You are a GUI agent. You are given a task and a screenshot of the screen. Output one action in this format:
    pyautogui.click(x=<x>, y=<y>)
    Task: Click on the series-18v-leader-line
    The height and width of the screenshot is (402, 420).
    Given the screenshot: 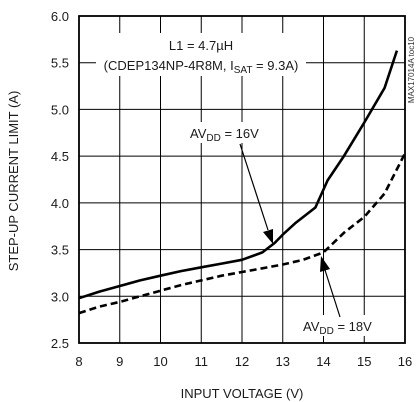 What is the action you would take?
    pyautogui.click(x=332, y=293)
    